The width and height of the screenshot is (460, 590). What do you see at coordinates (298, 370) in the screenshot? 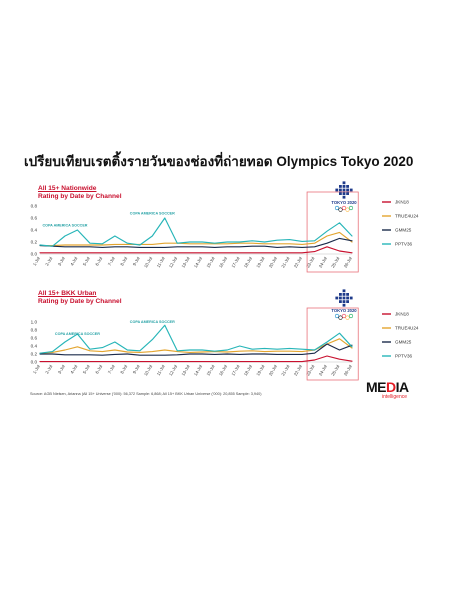
I see `x-tick-label: 22-Jul` at bounding box center [298, 370].